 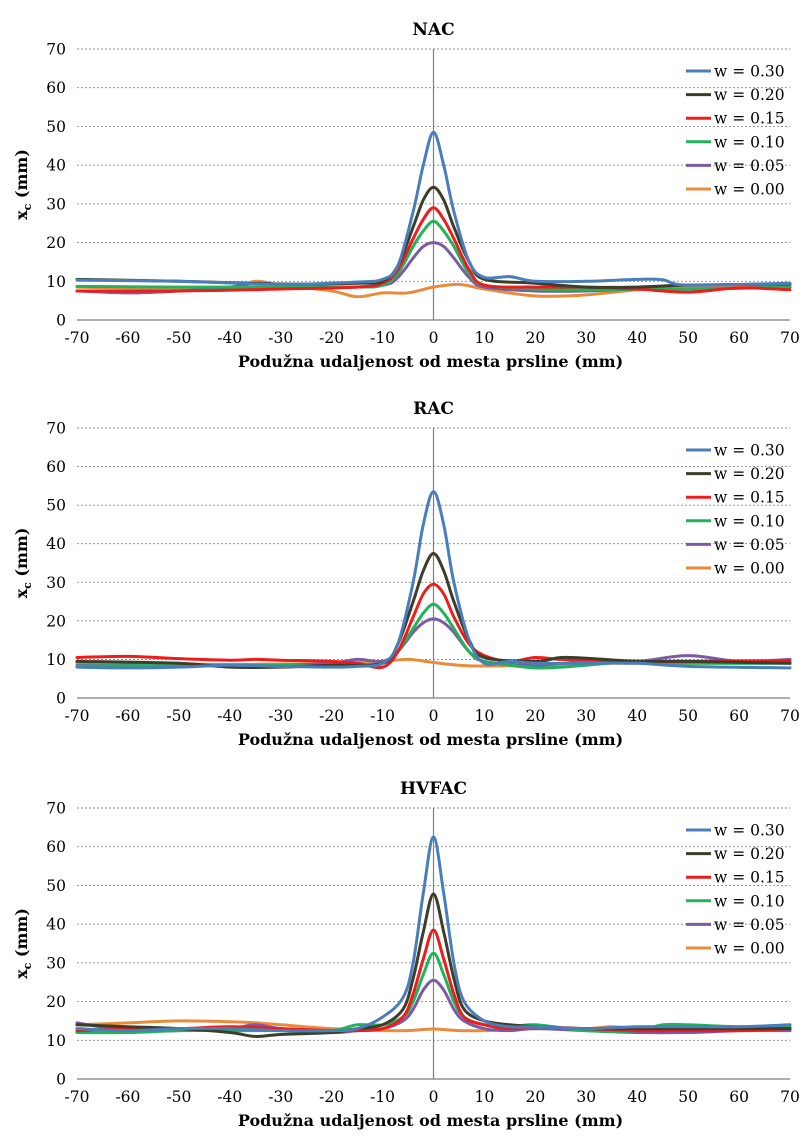 What do you see at coordinates (433, 409) in the screenshot?
I see `chart-title: RAC` at bounding box center [433, 409].